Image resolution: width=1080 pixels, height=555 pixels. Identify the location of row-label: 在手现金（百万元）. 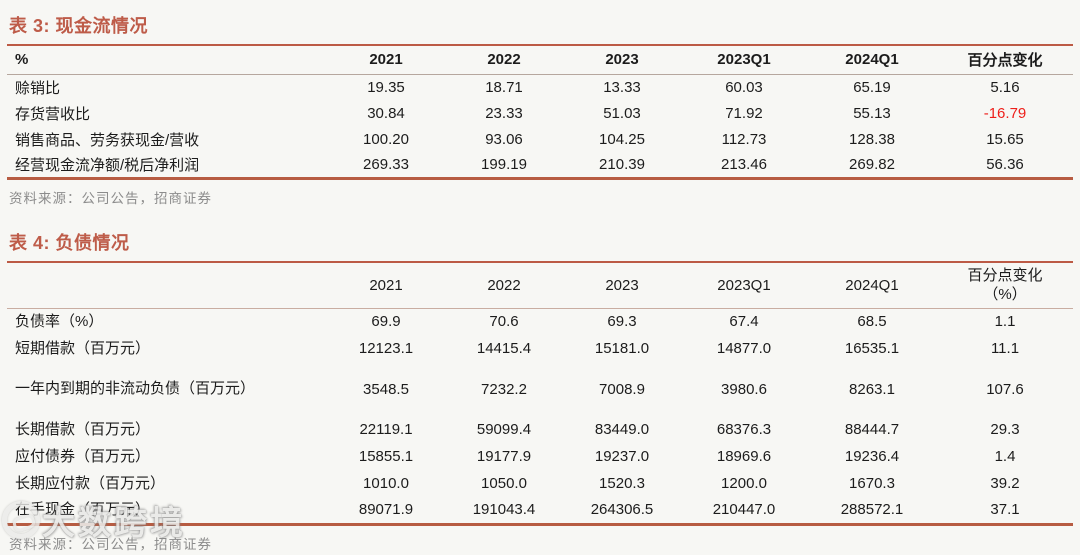
(167, 511).